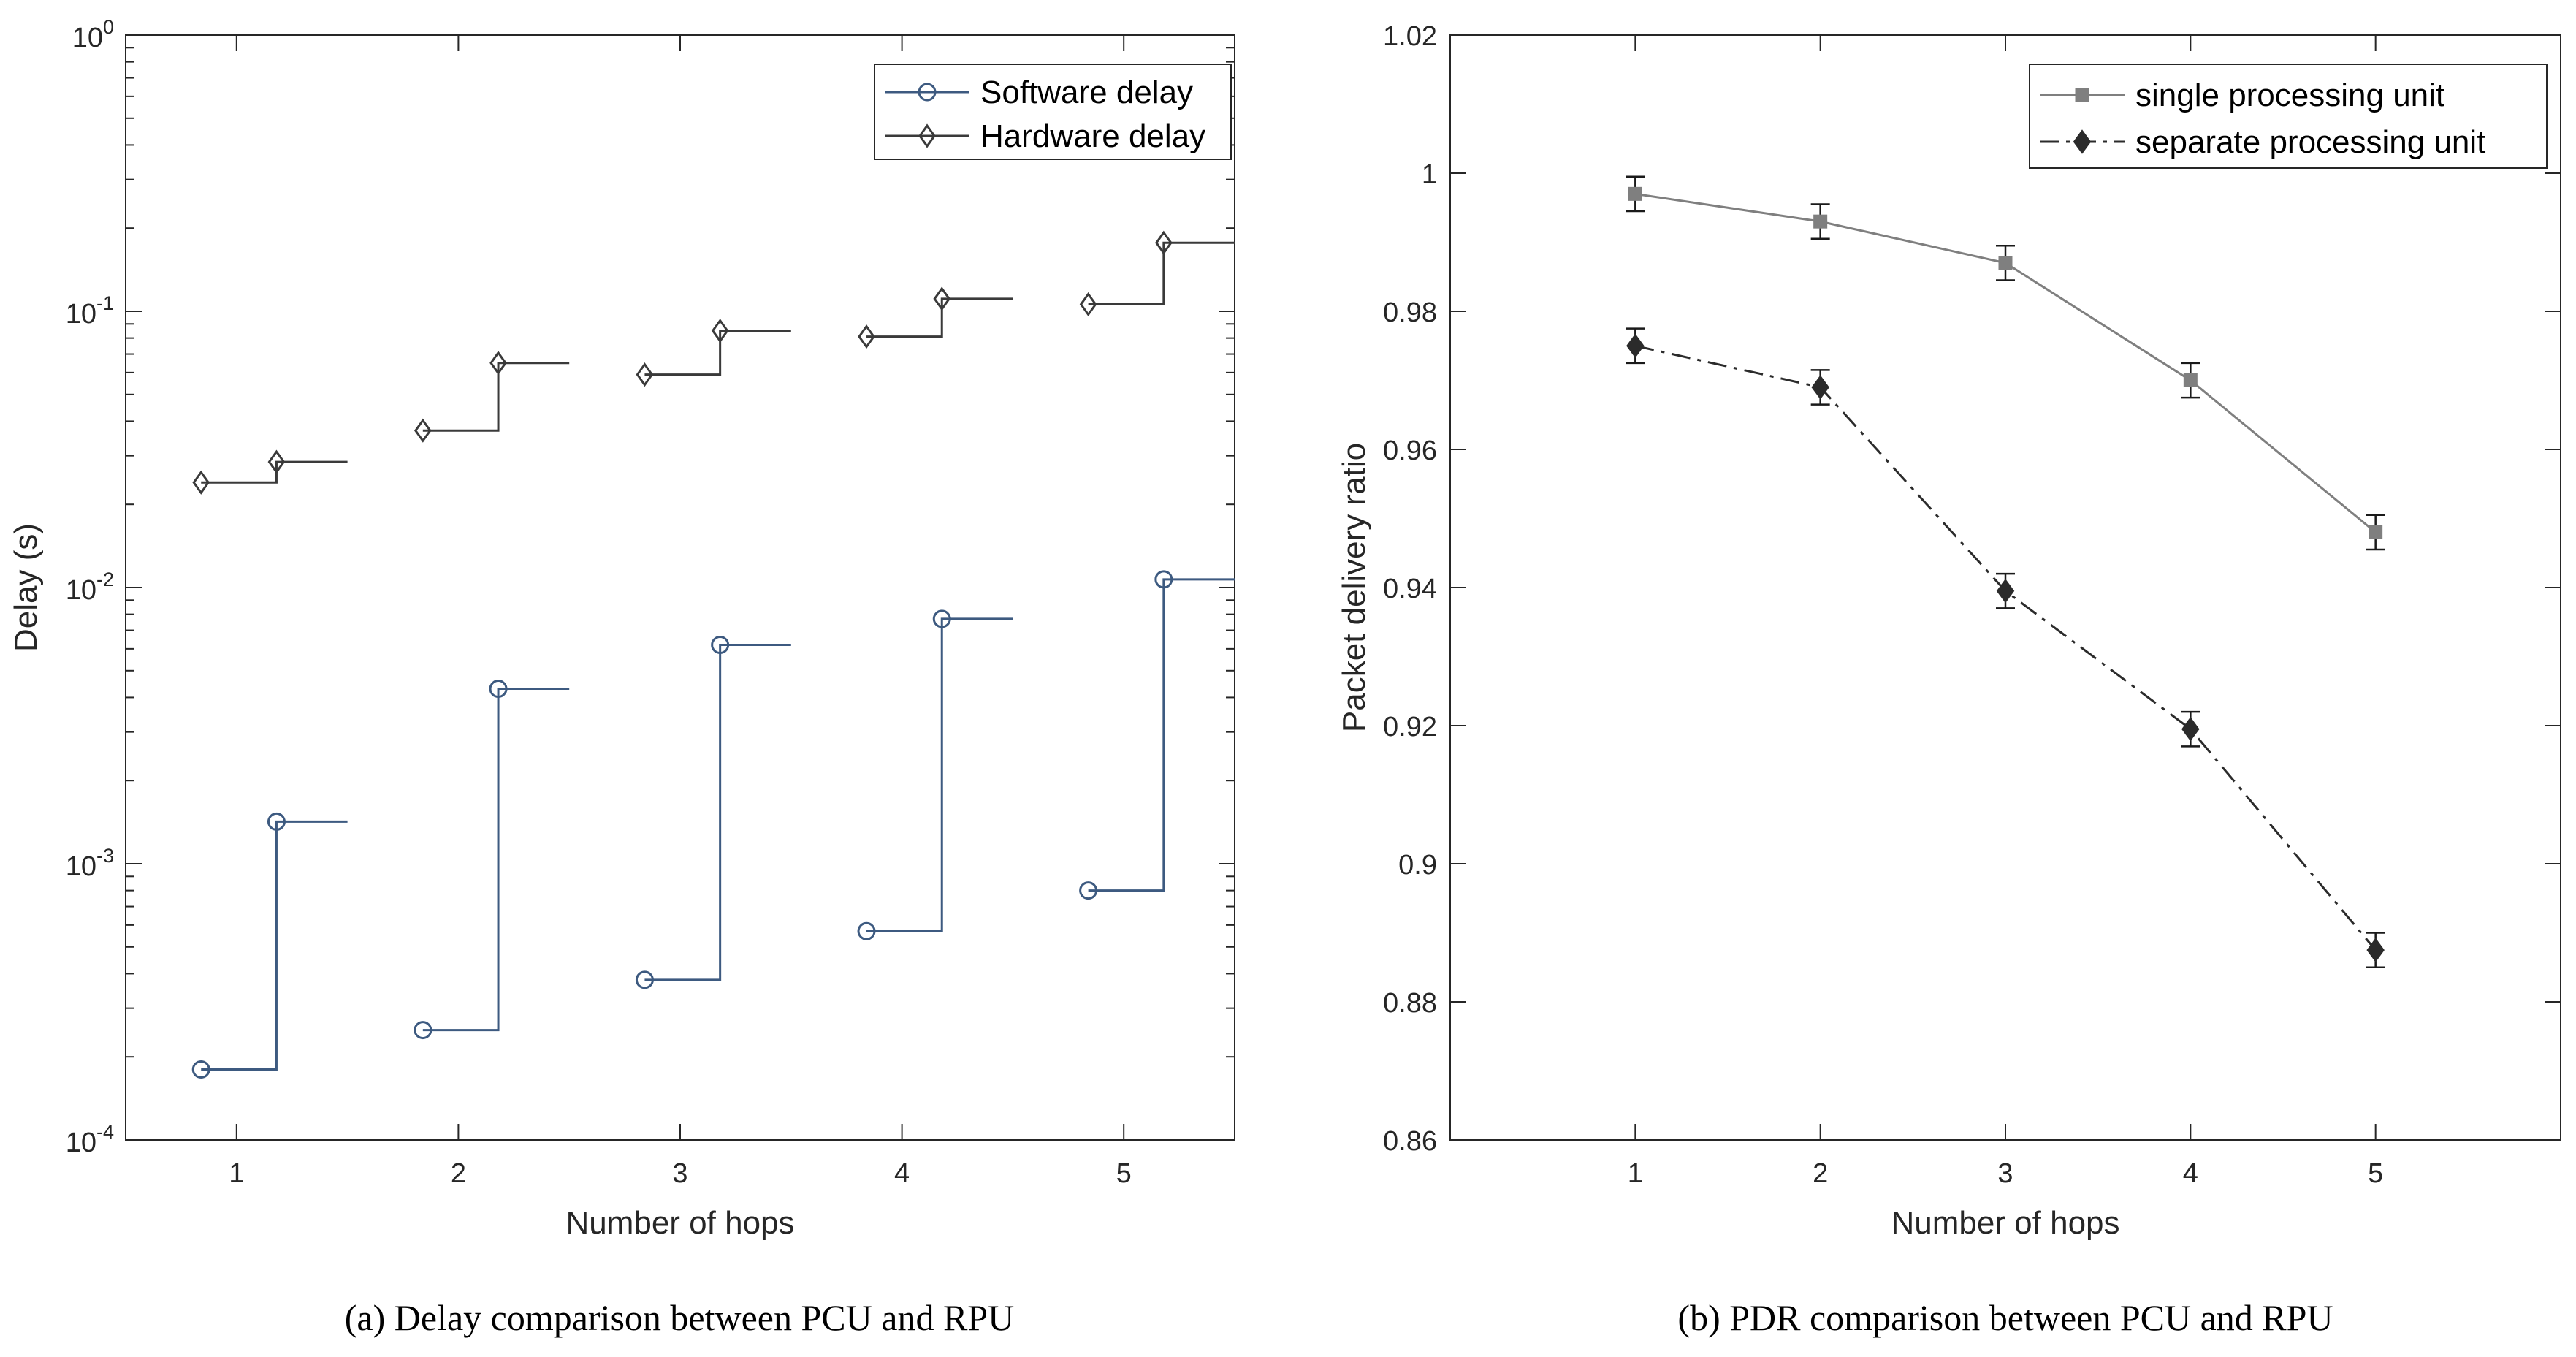 Image resolution: width=2576 pixels, height=1357 pixels. What do you see at coordinates (1636, 1173) in the screenshot?
I see `x-tick-label-b: 1` at bounding box center [1636, 1173].